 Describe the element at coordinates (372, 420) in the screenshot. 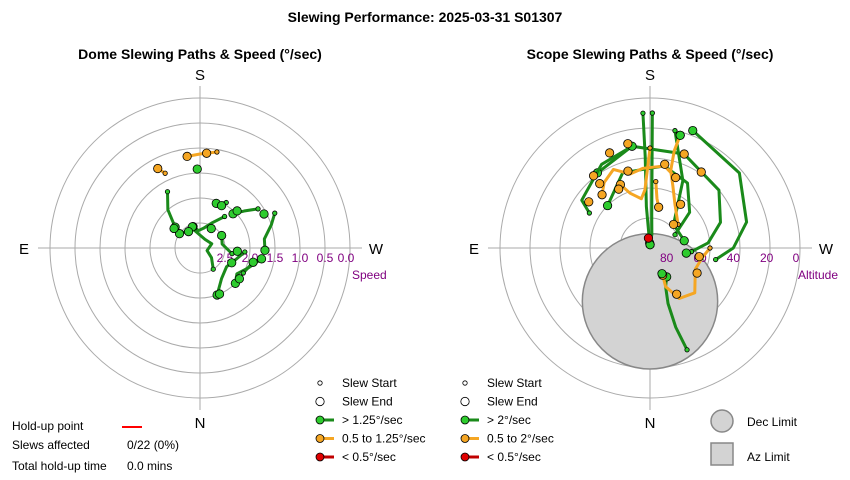

I see `legend-label-fast: > 1.25°/sec` at that location.